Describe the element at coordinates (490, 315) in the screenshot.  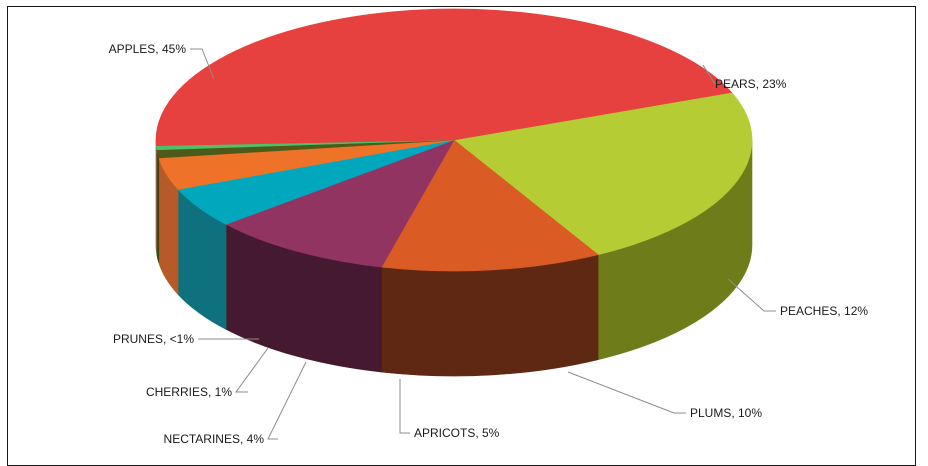
I see `pie-side-peaches` at that location.